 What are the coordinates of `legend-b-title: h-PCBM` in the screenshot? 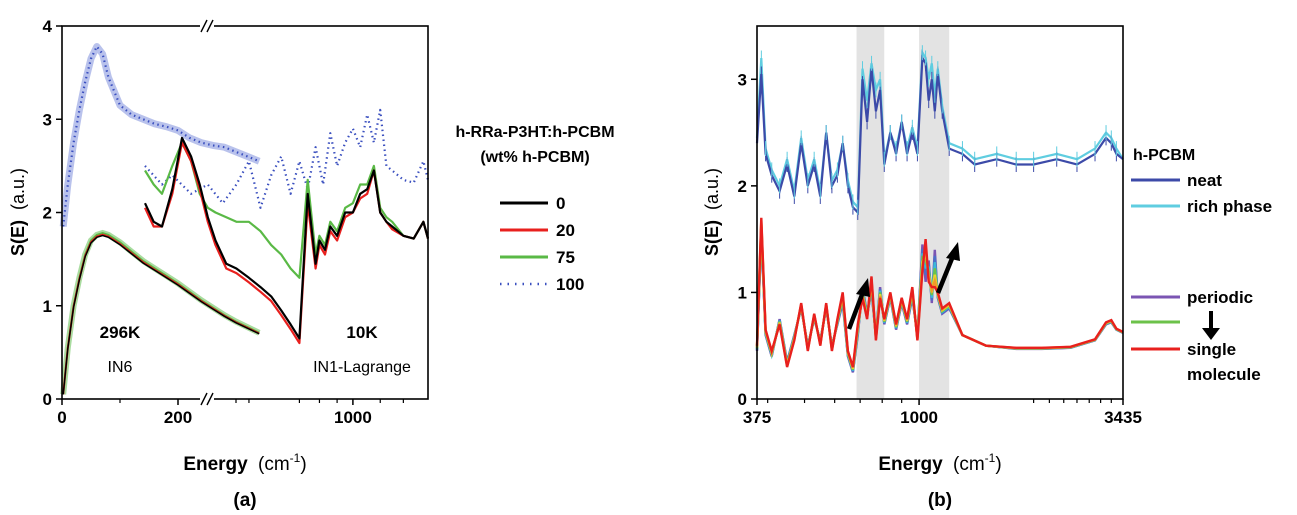 It's located at (1164, 155).